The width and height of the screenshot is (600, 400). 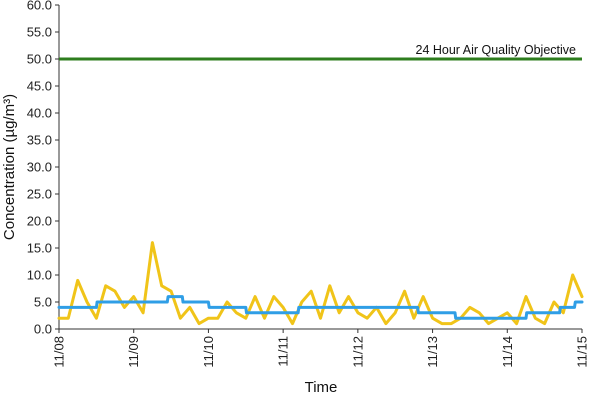 What do you see at coordinates (39, 86) in the screenshot?
I see `y-tick-label: 45.0` at bounding box center [39, 86].